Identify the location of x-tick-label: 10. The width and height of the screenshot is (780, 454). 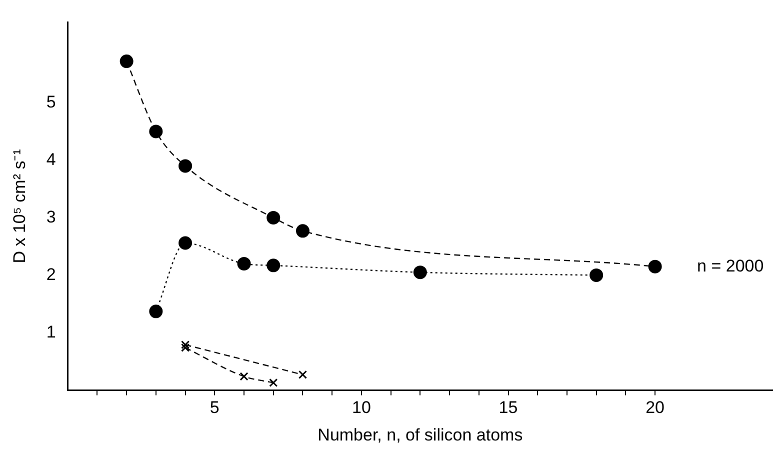
(361, 408).